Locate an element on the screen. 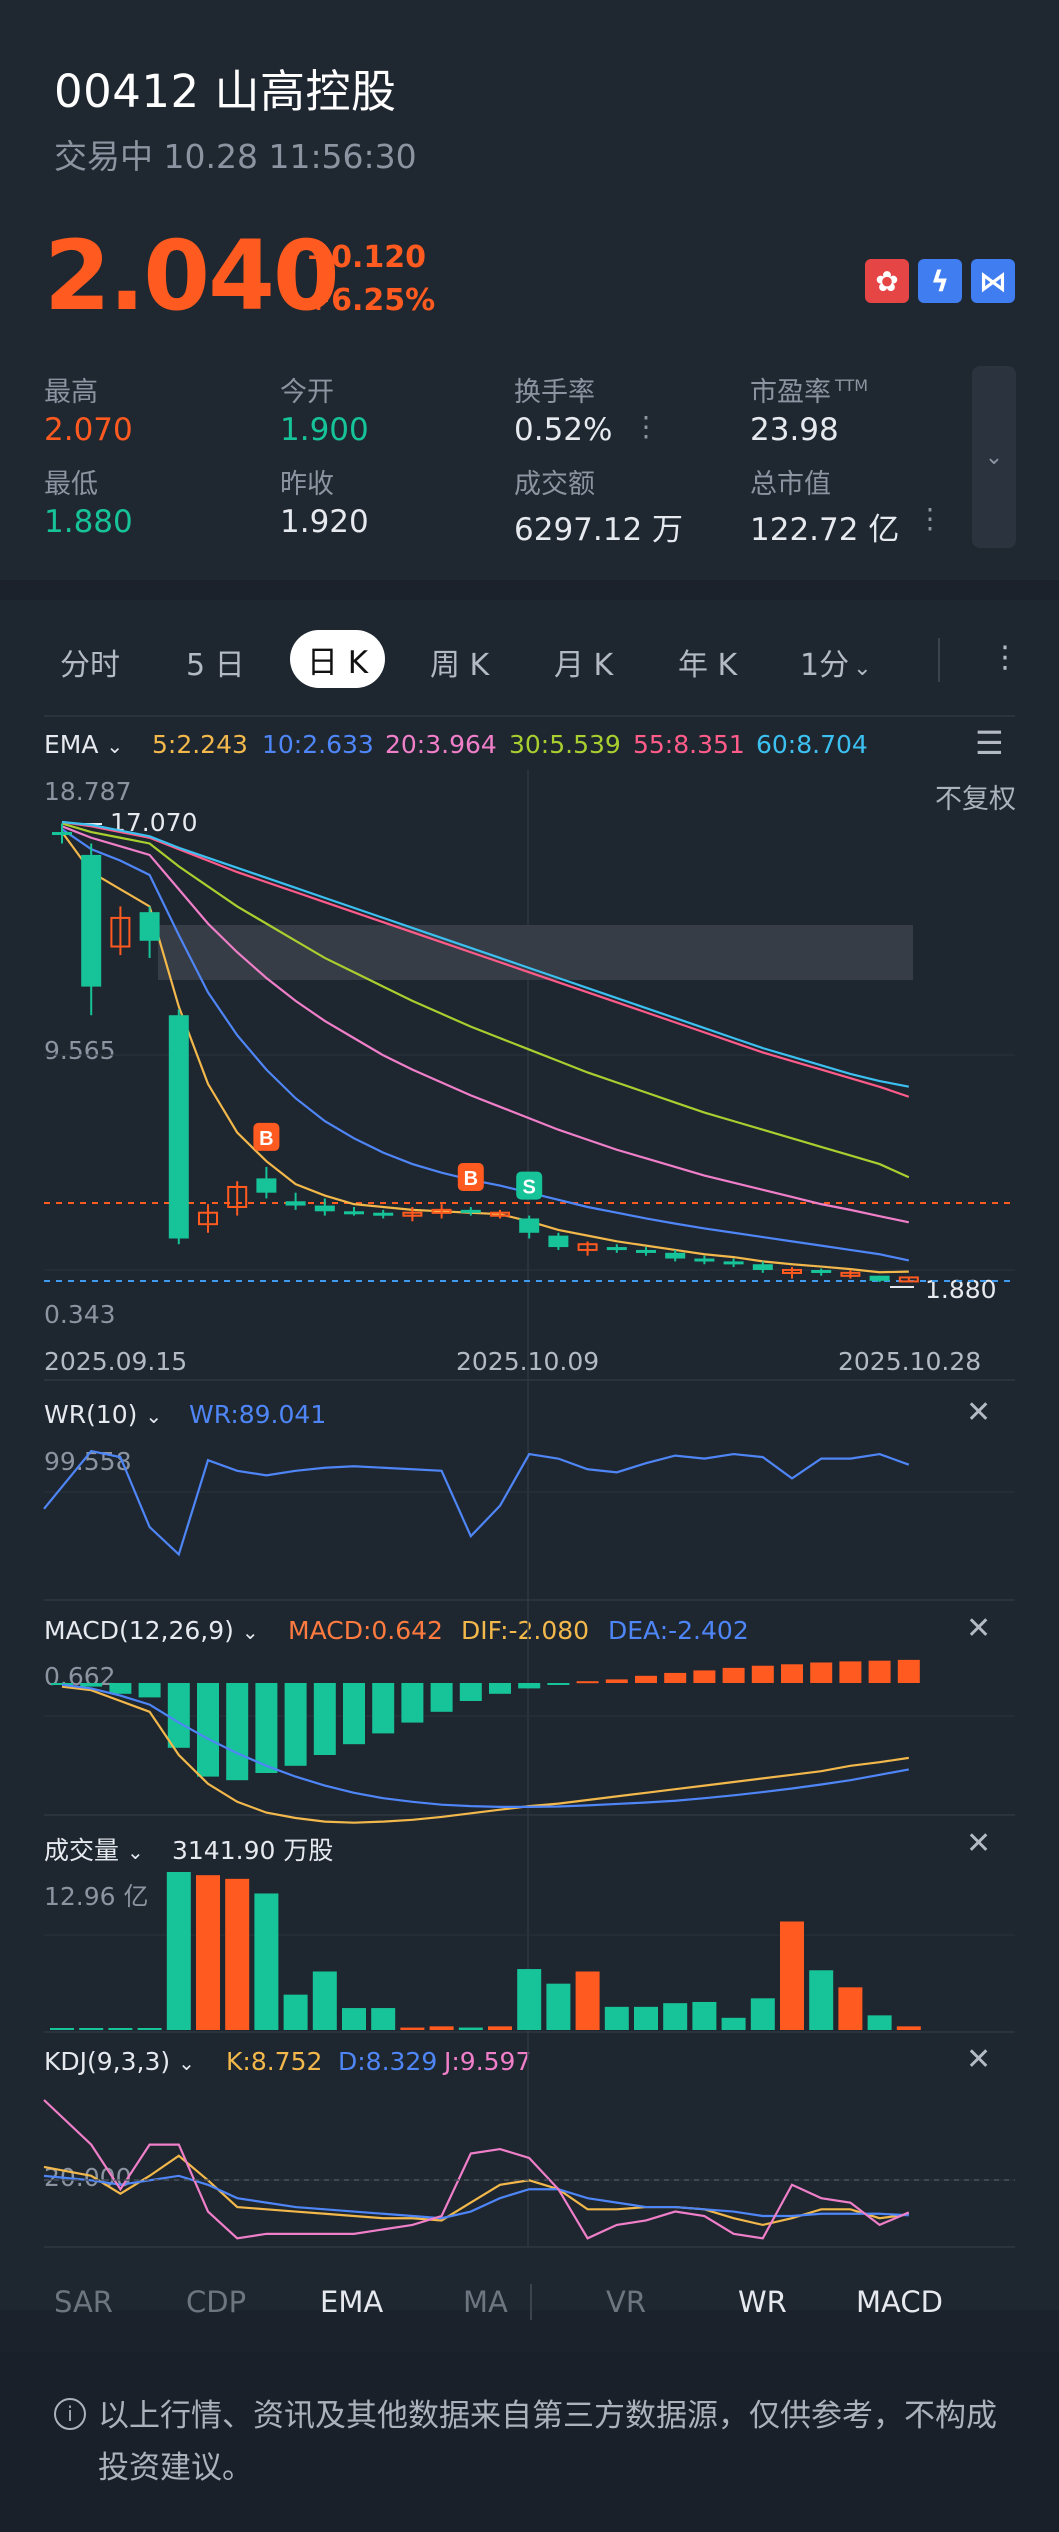 The image size is (1059, 2532). indicator-sar: SAR is located at coordinates (83, 2302).